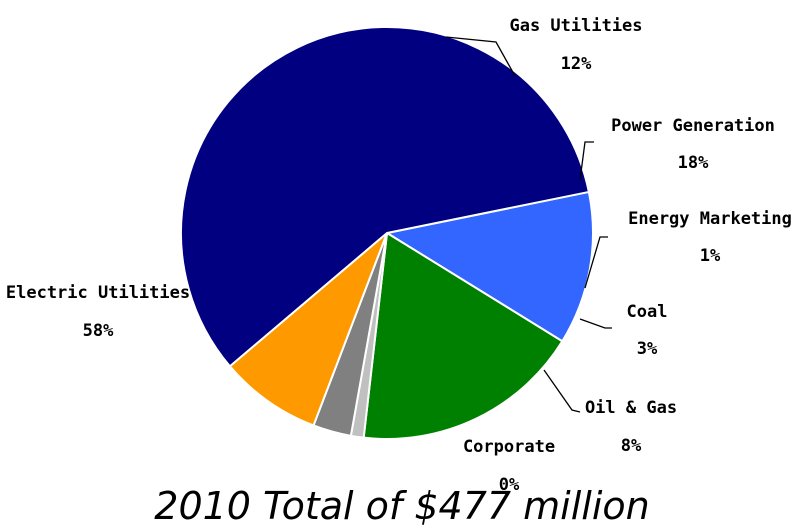  I want to click on leader-line-gas-utilities, so click(480, 56).